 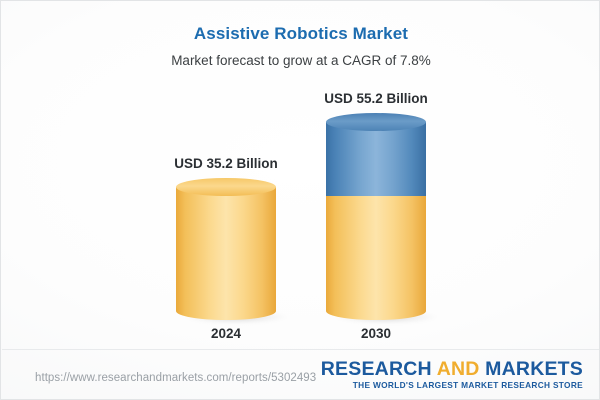 What do you see at coordinates (376, 253) in the screenshot?
I see `cylinder-body-gold-2030` at bounding box center [376, 253].